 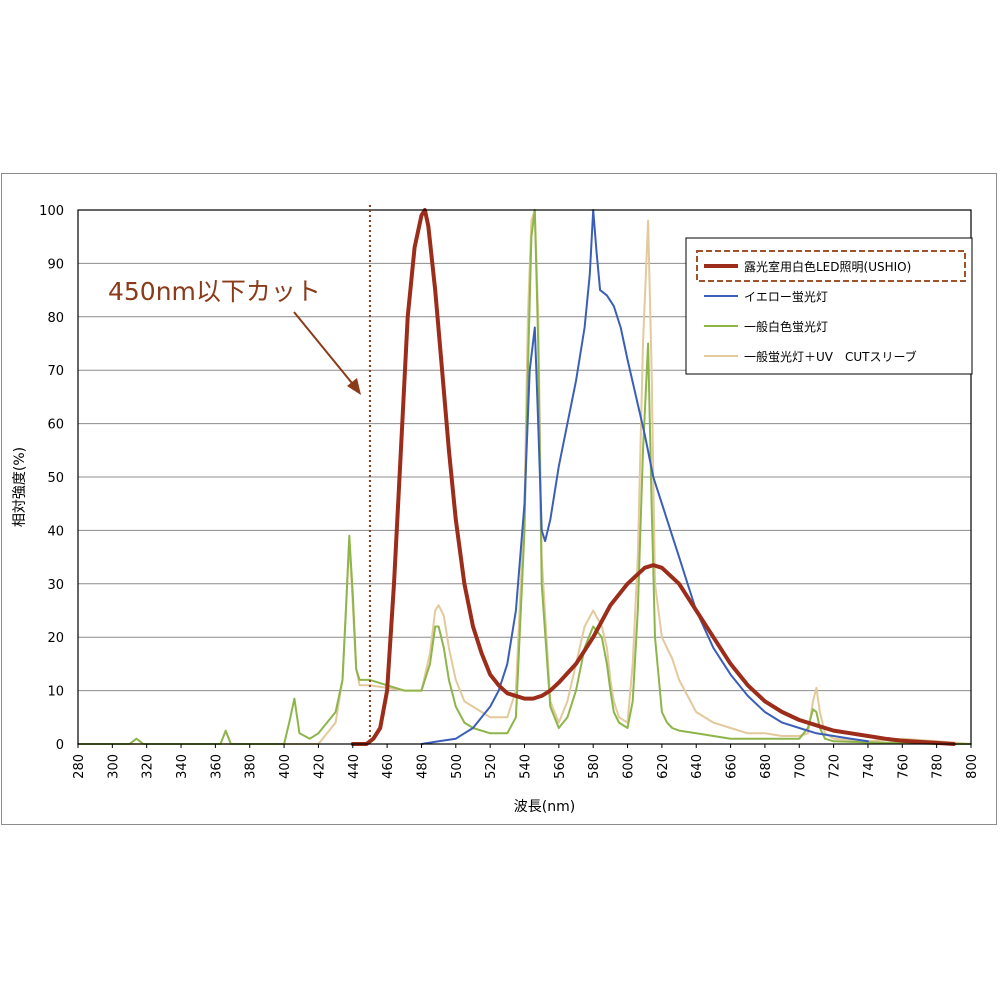 I want to click on y-tick-label: 10, so click(x=55, y=692).